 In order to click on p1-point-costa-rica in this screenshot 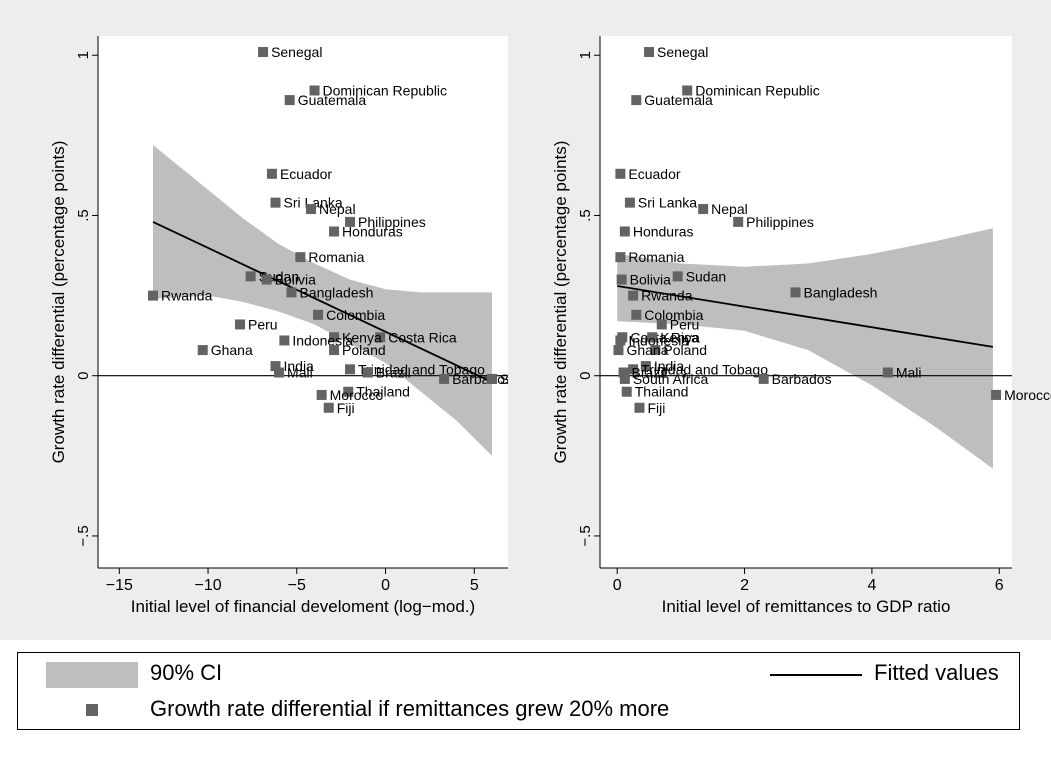, I will do `click(380, 337)`.